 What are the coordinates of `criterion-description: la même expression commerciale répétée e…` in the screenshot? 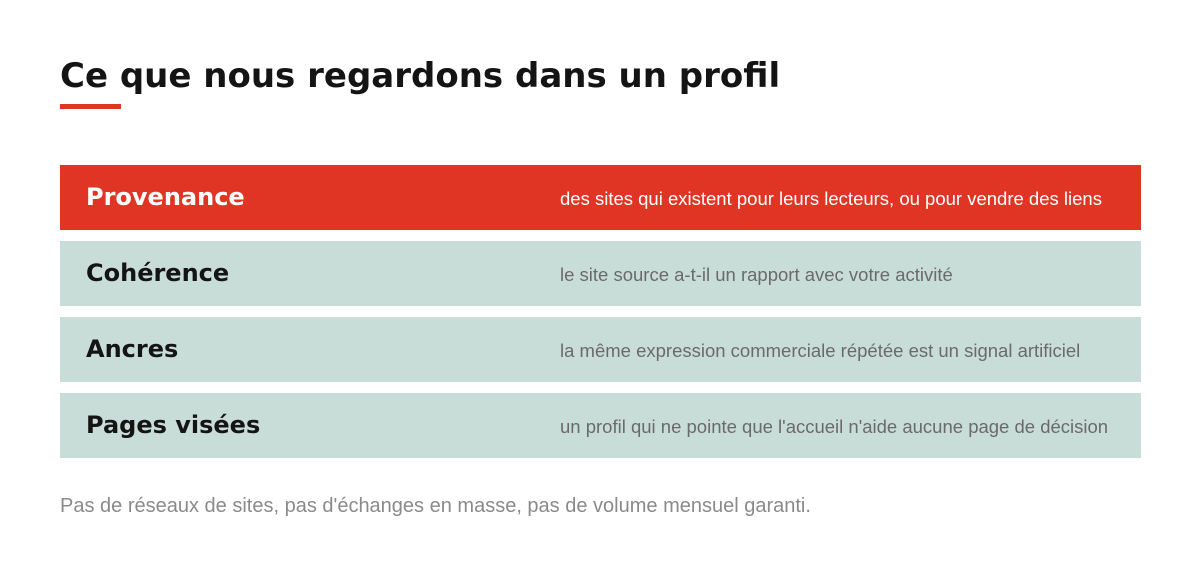 It's located at (820, 350).